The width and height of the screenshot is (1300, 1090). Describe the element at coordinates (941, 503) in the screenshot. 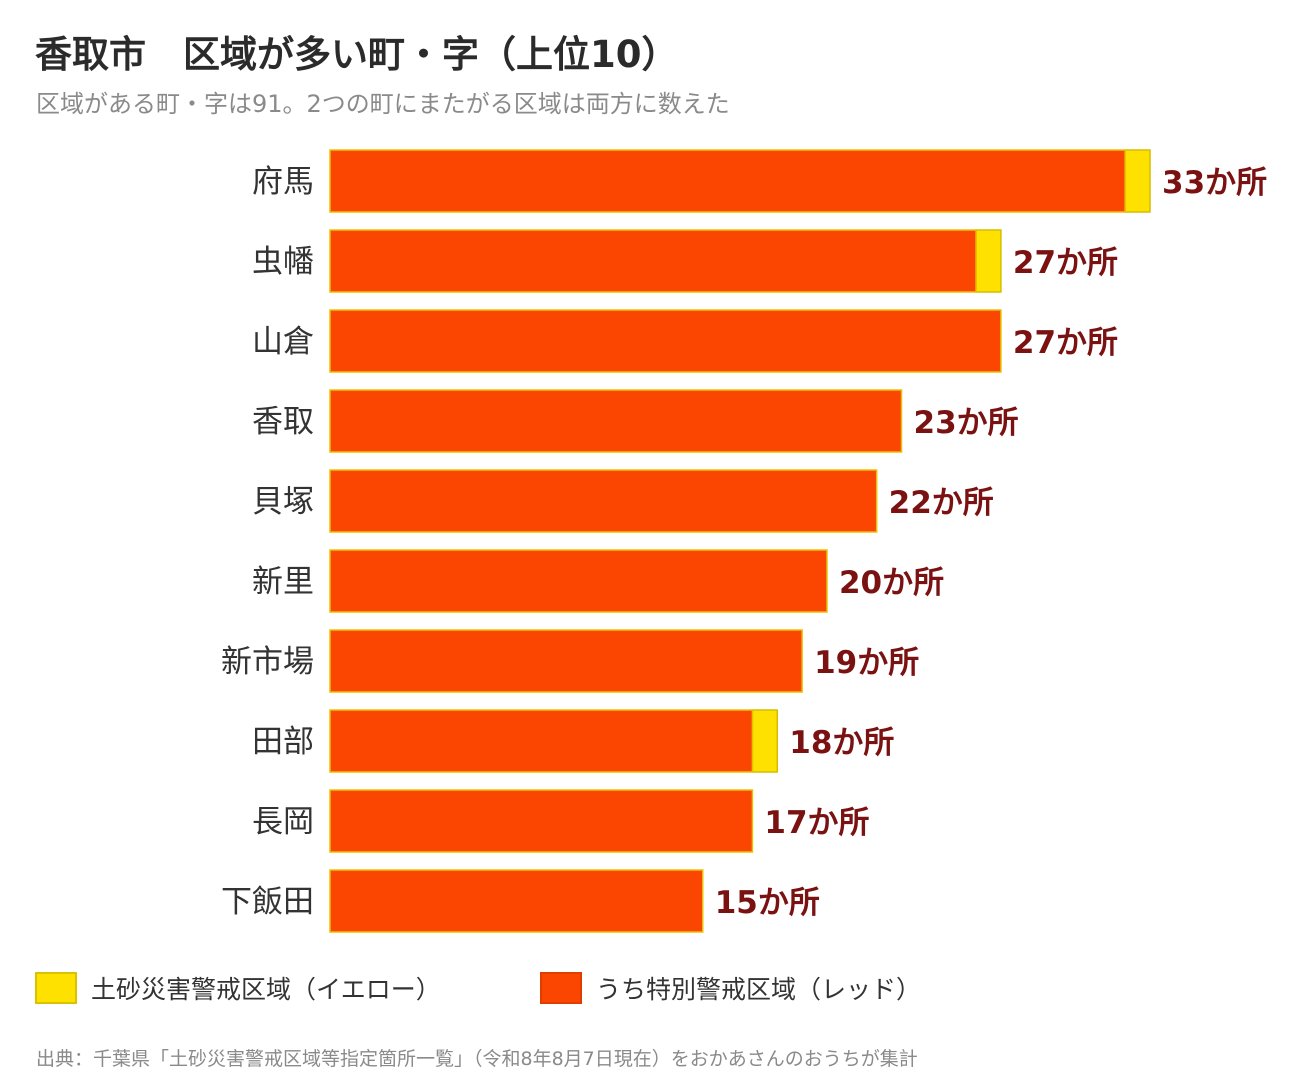

I see `value-label: 22か所` at that location.